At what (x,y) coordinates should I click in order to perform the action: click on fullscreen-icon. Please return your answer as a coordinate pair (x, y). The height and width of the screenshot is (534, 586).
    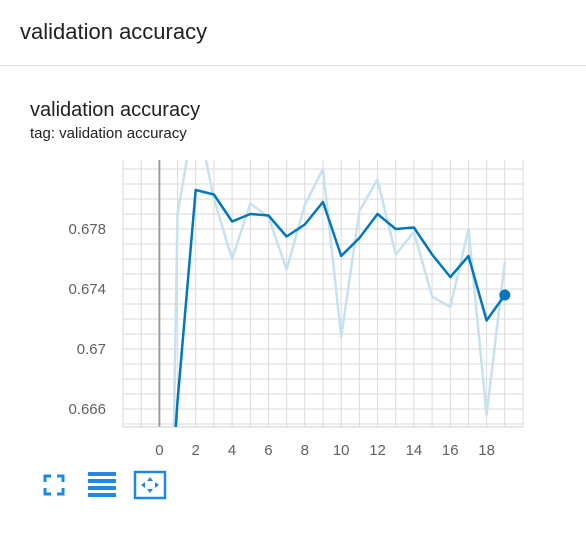
    Looking at the image, I should click on (54, 485).